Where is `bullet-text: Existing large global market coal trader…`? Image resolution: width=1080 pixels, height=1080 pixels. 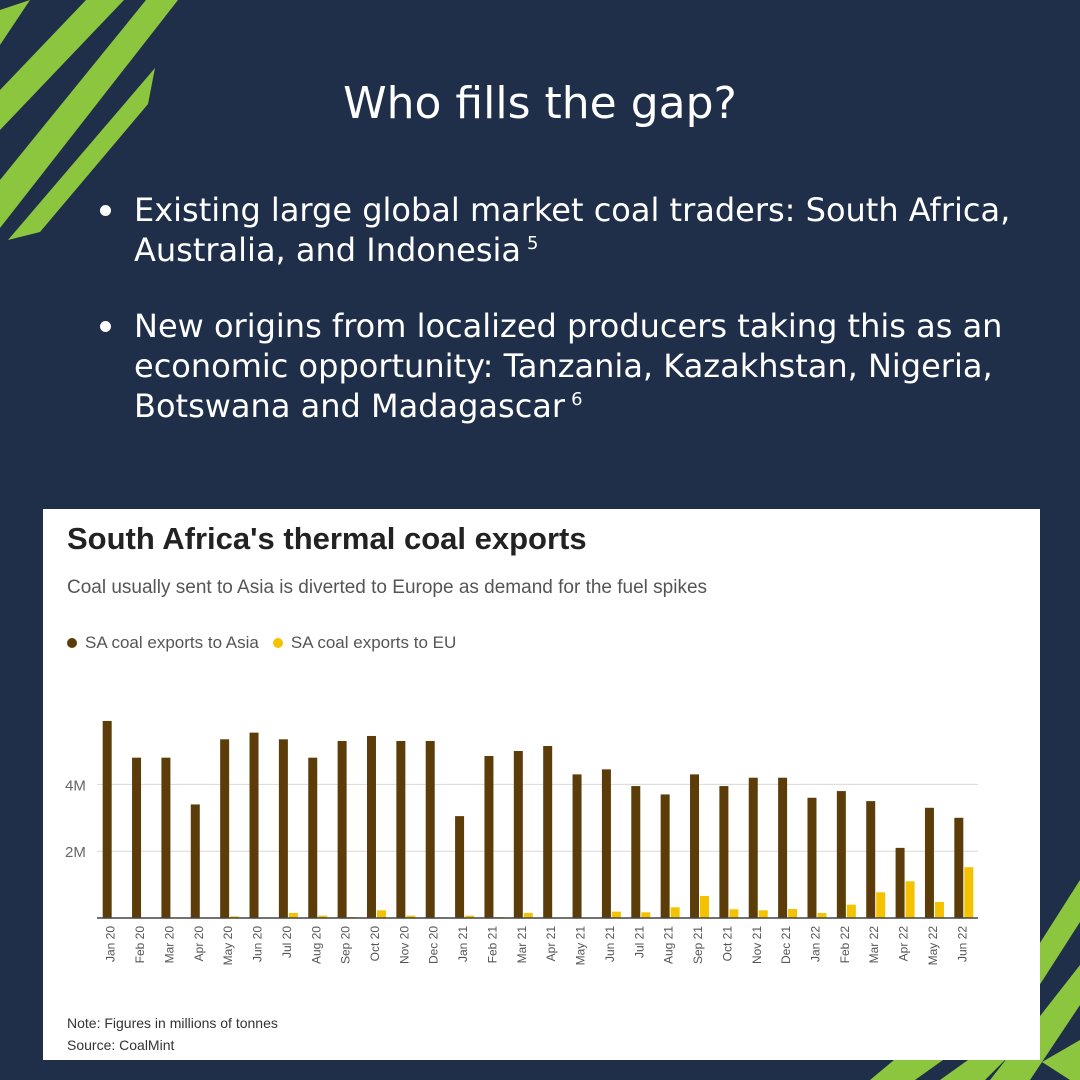 bullet-text: Existing large global market coal trader… is located at coordinates (572, 230).